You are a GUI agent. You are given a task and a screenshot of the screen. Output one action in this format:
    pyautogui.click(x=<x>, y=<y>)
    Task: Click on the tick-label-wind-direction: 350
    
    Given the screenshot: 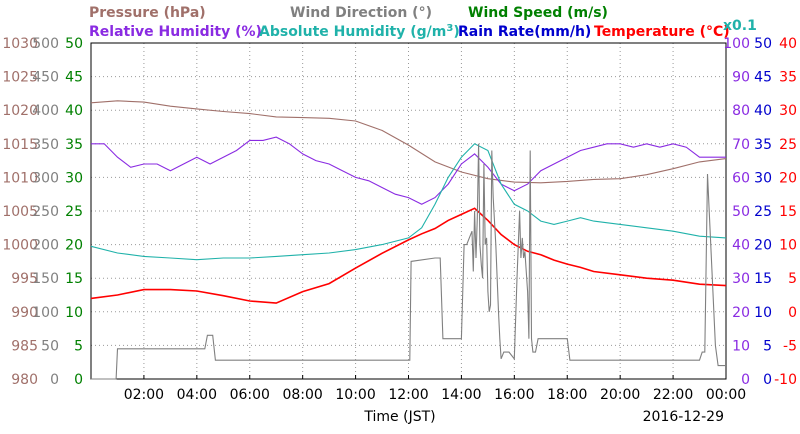 What is the action you would take?
    pyautogui.click(x=45, y=145)
    